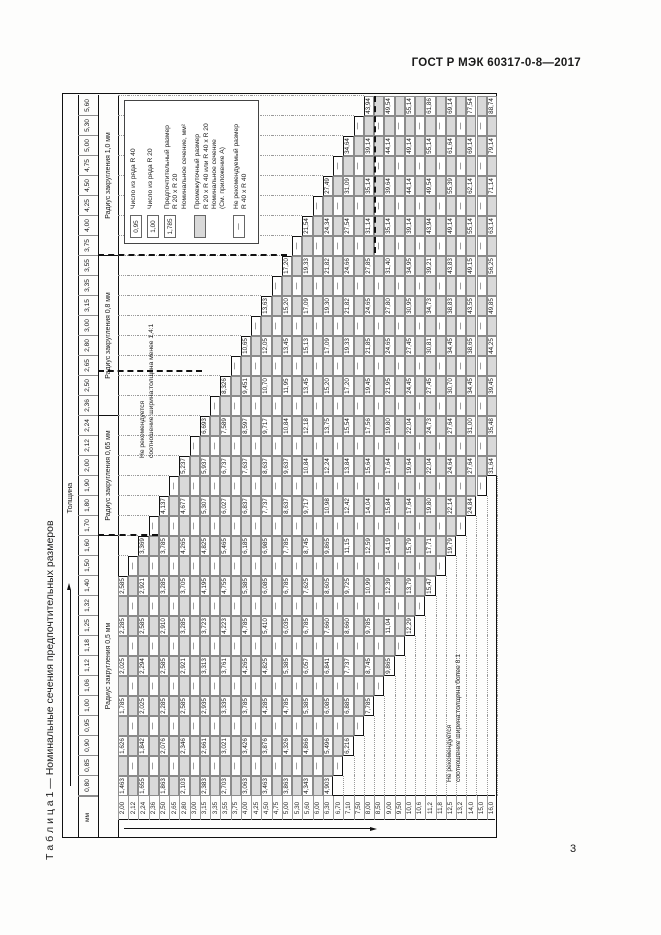  I want to click on value-cell: 49,54, so click(430, 186).